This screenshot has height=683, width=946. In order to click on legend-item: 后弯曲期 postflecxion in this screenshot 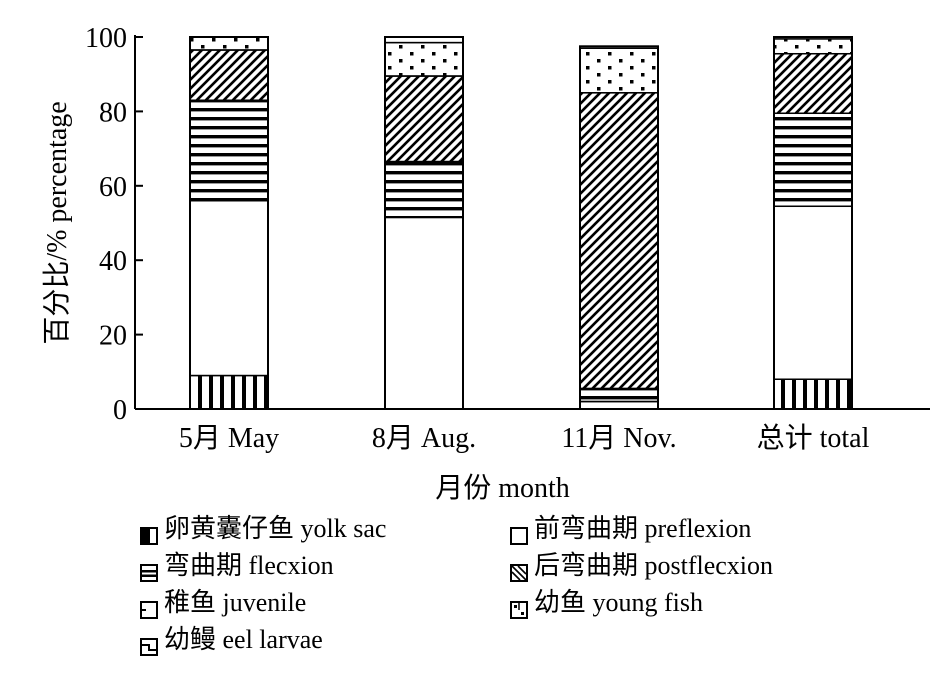, I will do `click(641, 566)`.